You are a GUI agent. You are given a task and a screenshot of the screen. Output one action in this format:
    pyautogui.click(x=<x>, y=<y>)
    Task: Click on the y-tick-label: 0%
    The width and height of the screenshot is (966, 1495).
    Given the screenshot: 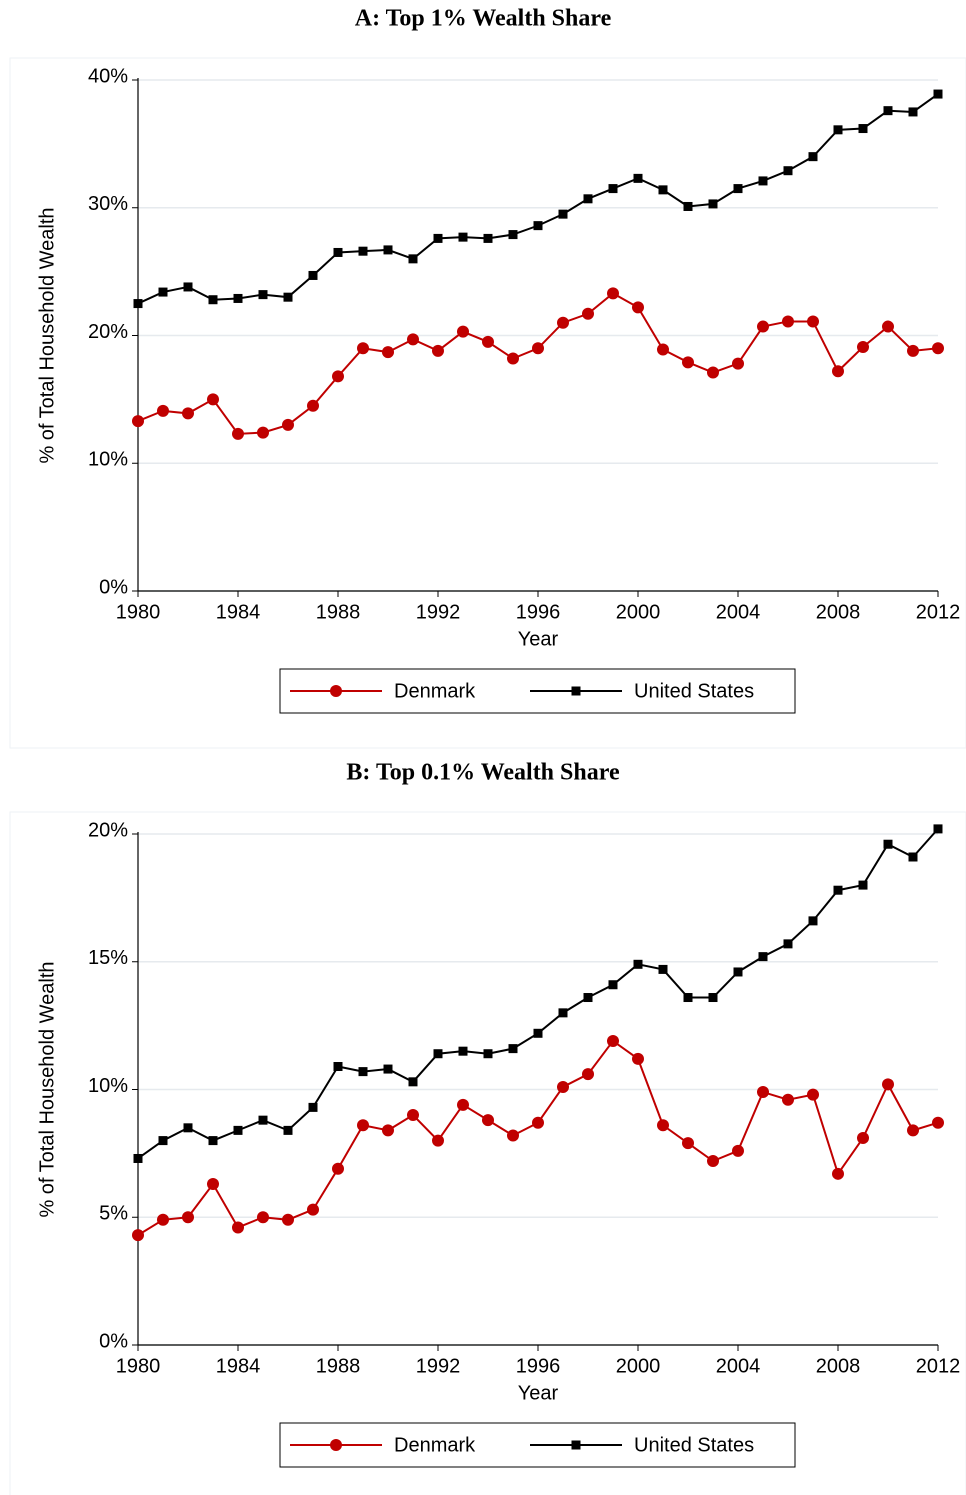 What is the action you would take?
    pyautogui.click(x=113, y=1341)
    